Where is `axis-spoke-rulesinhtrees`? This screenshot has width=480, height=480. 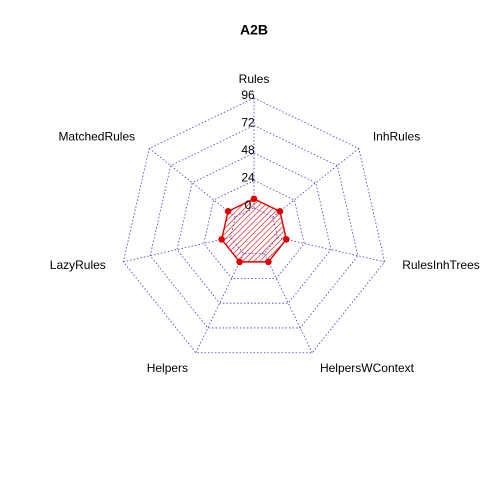
axis-spoke-rulesinhtrees is located at coordinates (331, 249).